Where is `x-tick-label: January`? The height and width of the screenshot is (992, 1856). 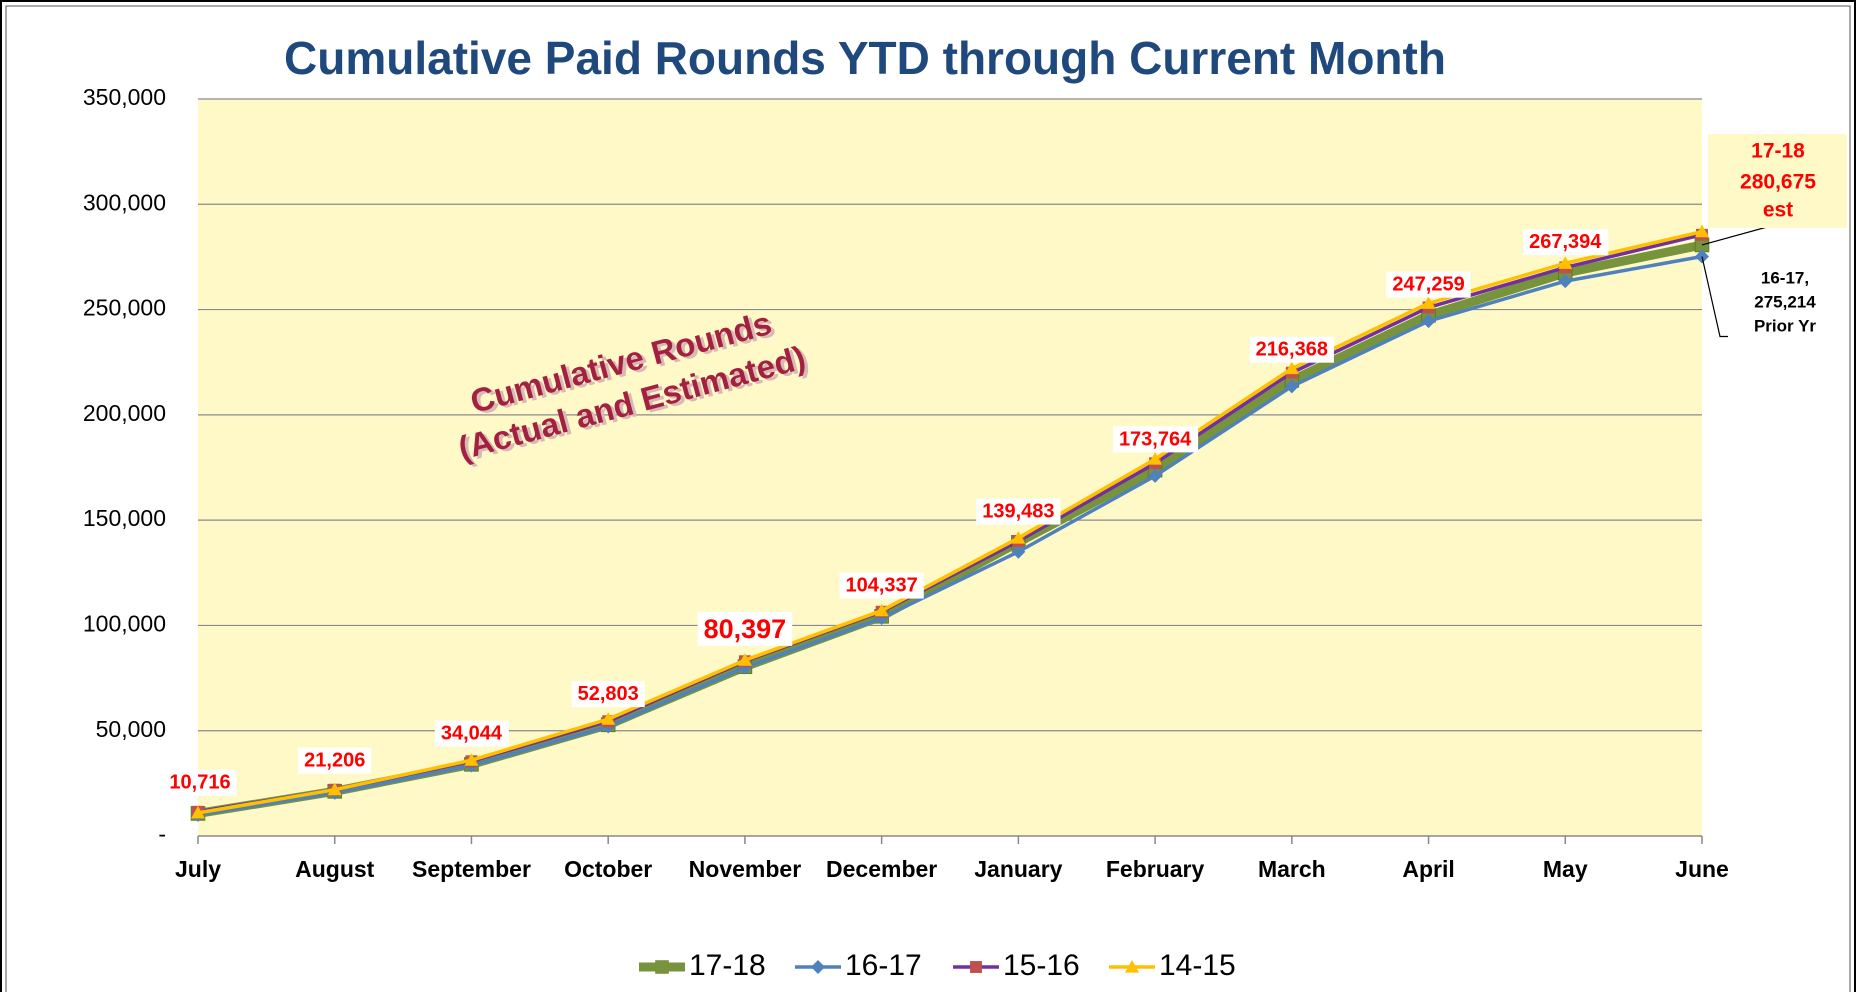 x-tick-label: January is located at coordinates (1018, 869).